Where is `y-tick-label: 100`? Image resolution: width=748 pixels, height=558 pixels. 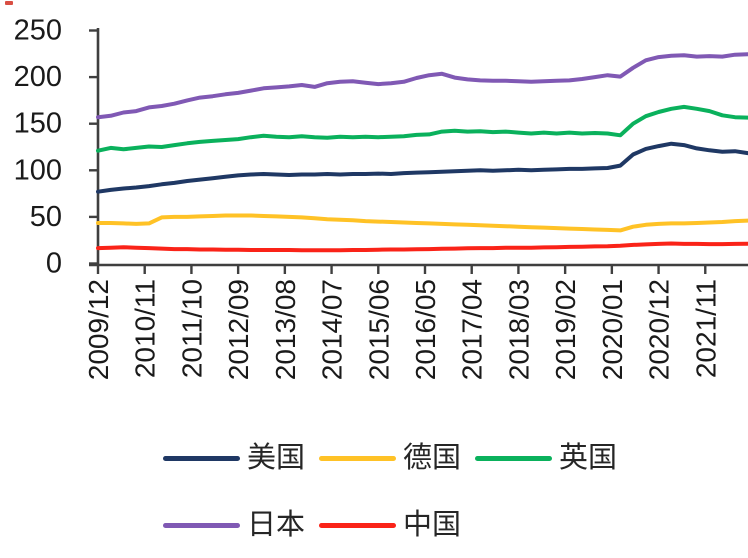
y-tick-label: 100 is located at coordinates (38, 170).